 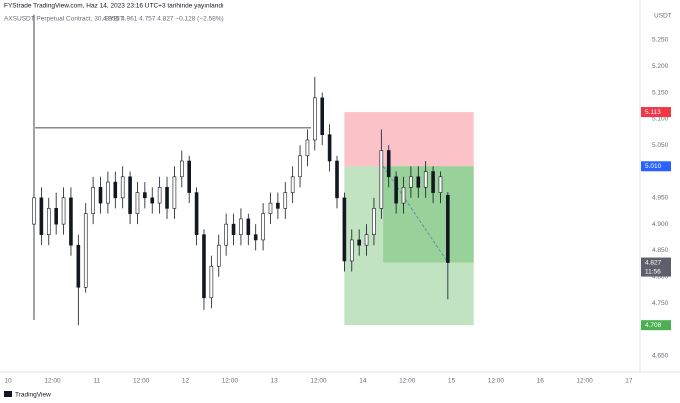 I want to click on last-price-label: 4.827, so click(x=653, y=262).